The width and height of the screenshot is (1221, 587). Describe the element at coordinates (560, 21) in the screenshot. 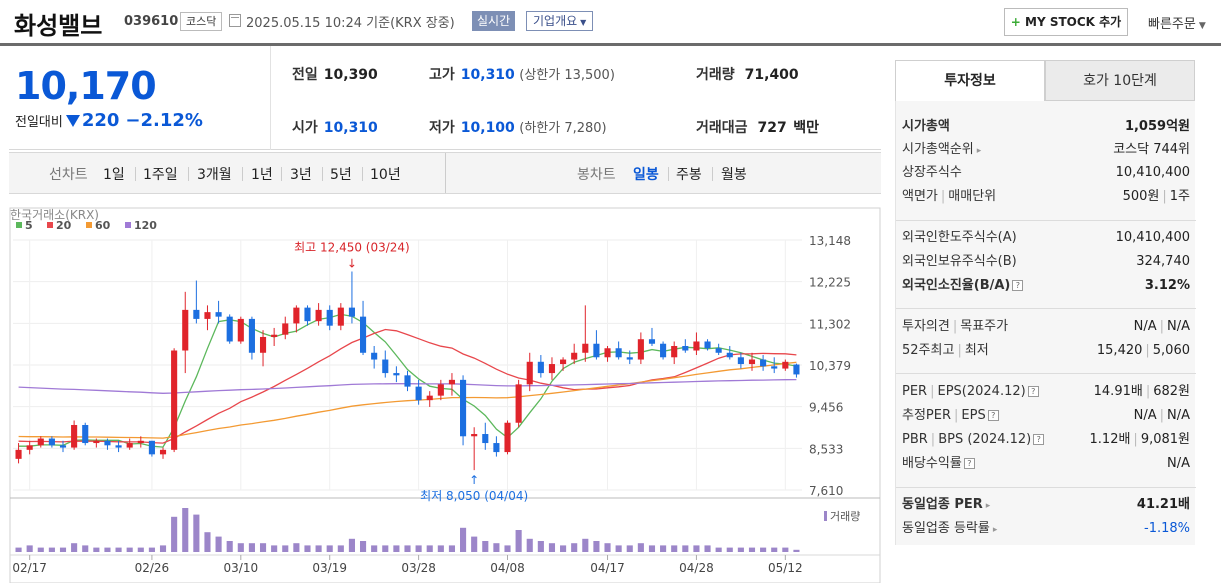

I see `company-overview-dropdown: 기업개요 ▼` at that location.